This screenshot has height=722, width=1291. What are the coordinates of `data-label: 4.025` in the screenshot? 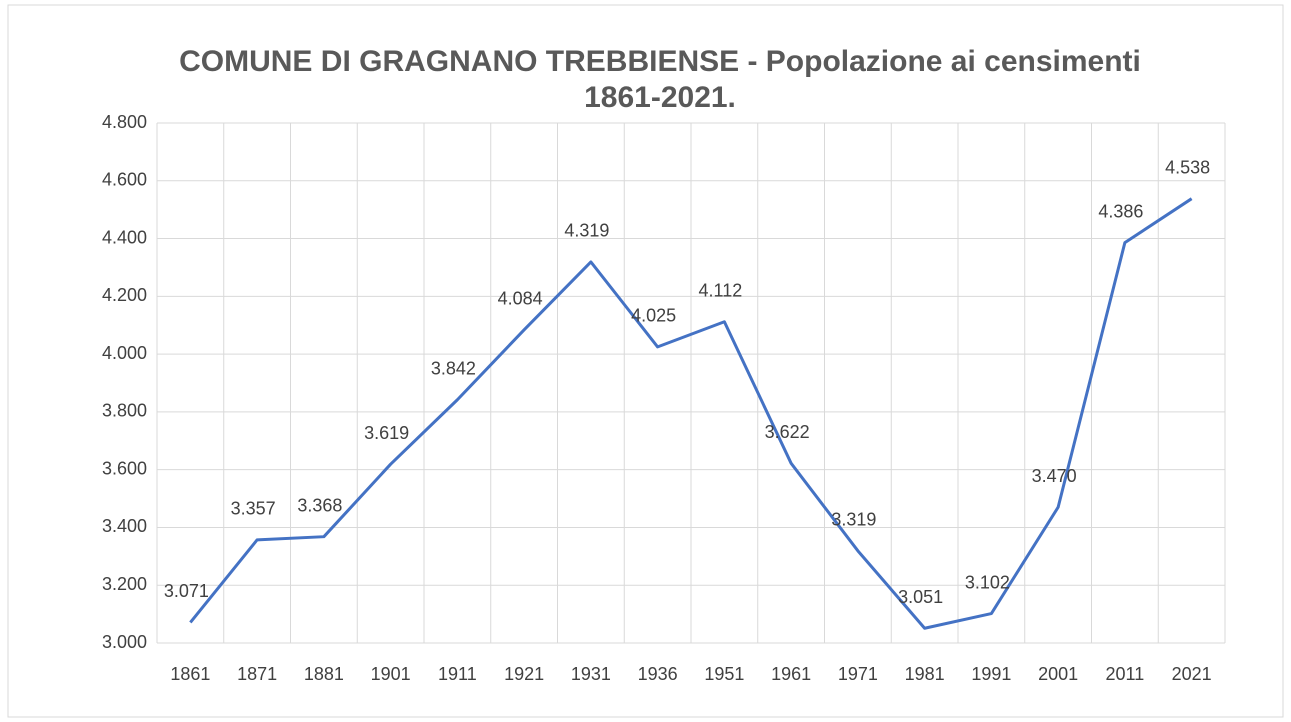 It's located at (653, 316).